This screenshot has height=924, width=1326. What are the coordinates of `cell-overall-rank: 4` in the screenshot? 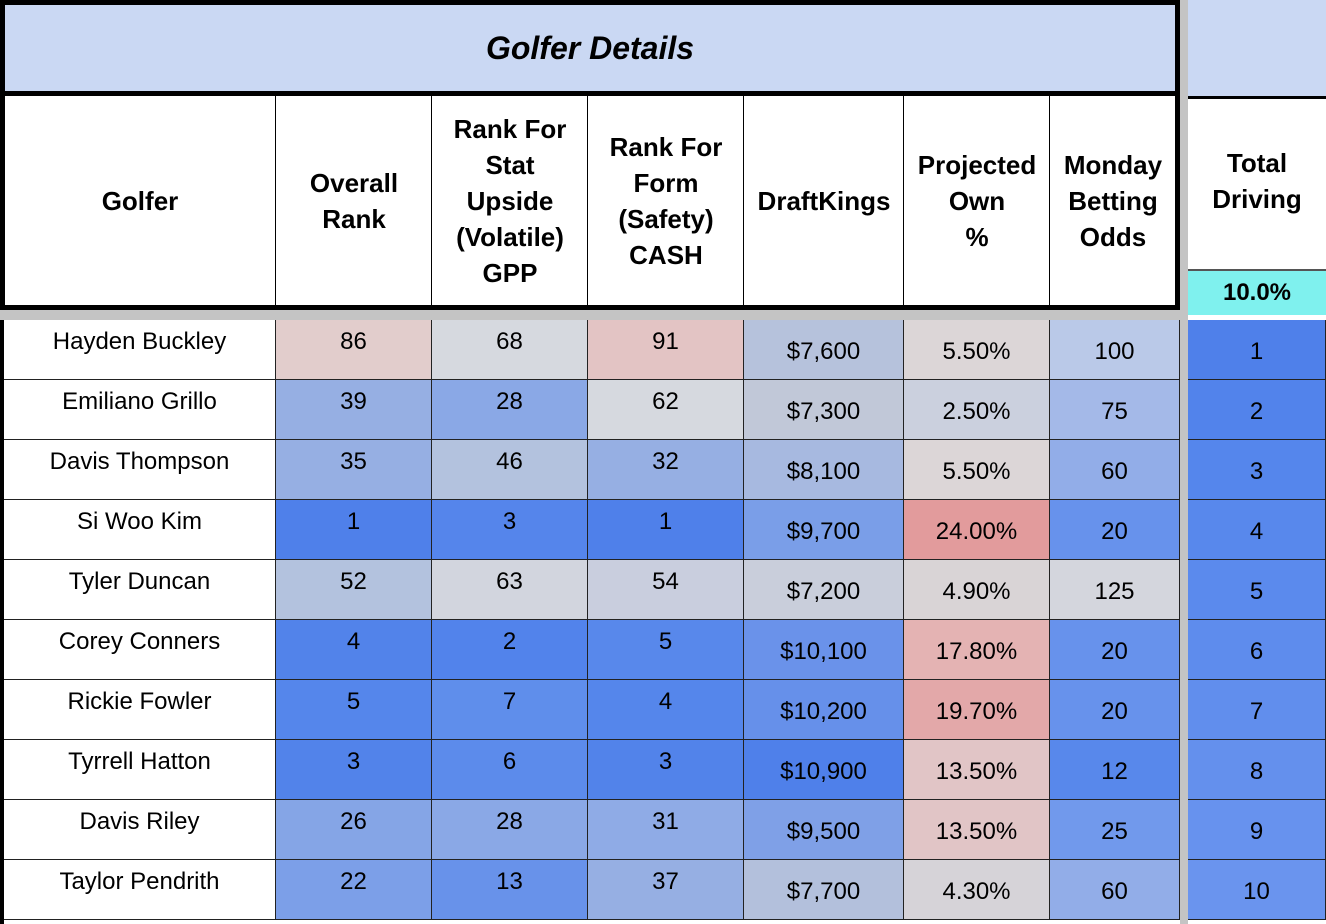 It's located at (354, 650).